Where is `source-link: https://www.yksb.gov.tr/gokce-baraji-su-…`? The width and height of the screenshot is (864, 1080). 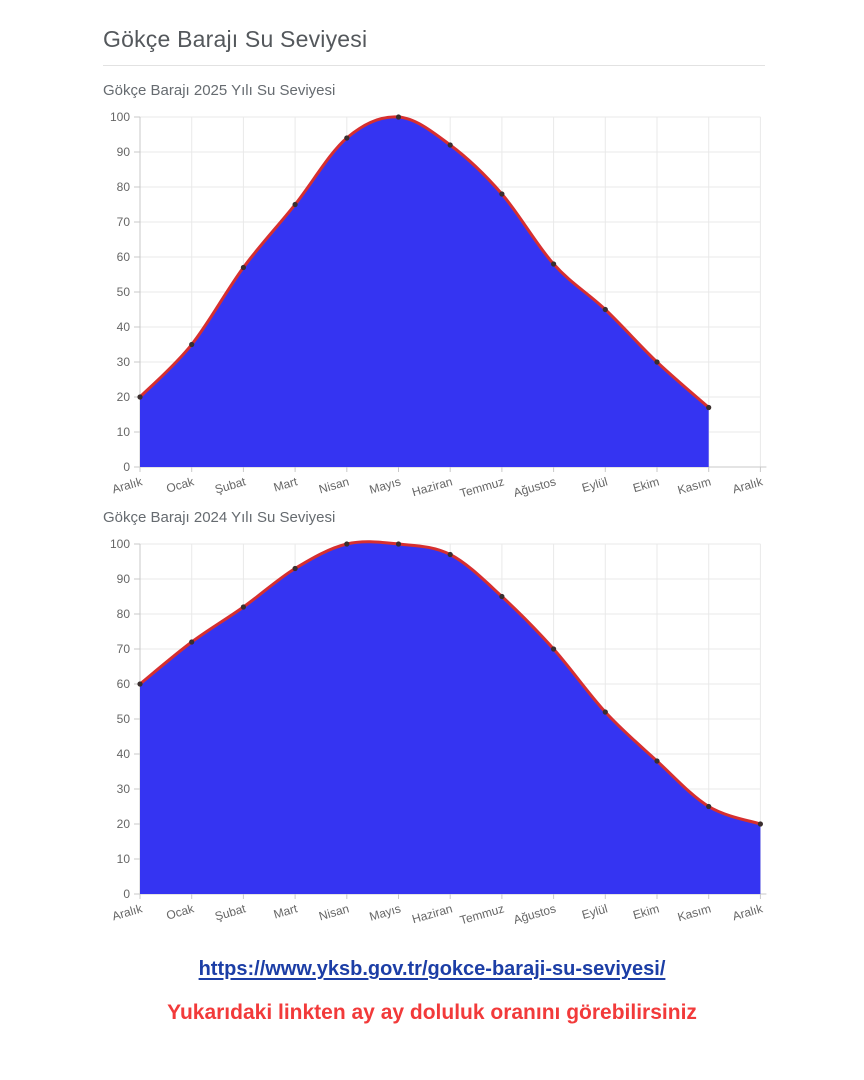
source-link: https://www.yksb.gov.tr/gokce-baraji-su-… is located at coordinates (432, 969).